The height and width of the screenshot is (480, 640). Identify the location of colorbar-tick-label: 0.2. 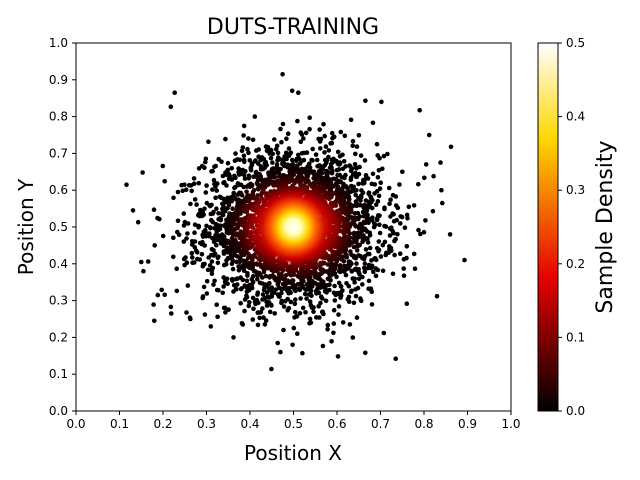
(575, 264).